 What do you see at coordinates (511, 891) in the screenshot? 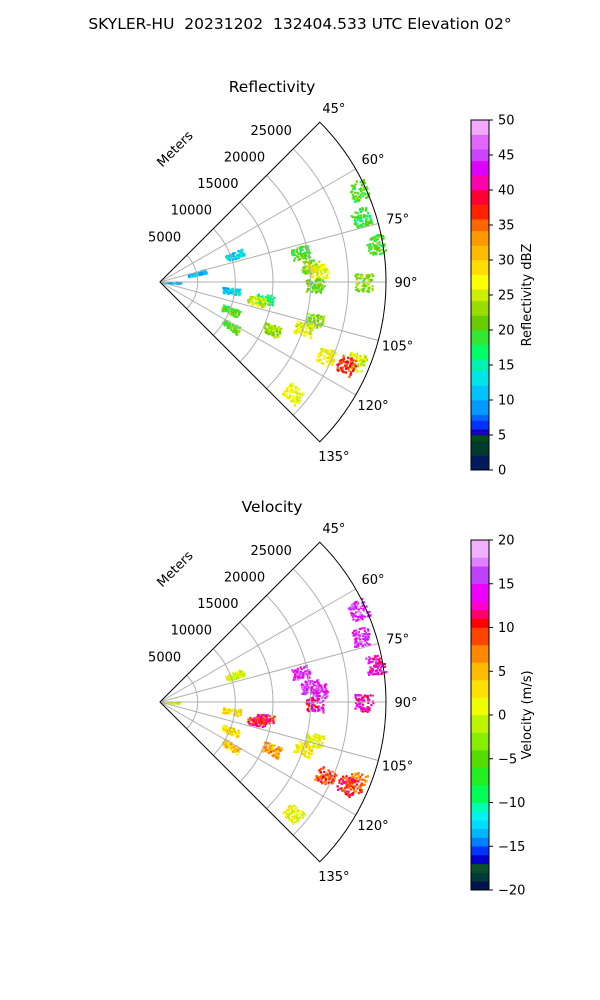
I see `colorbar-tick-label: −20` at bounding box center [511, 891].